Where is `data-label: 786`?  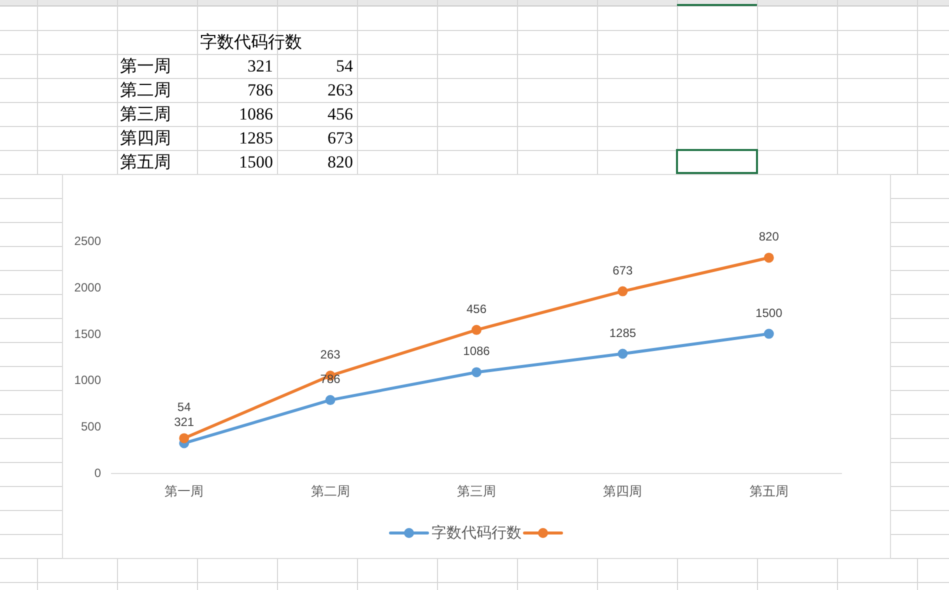 data-label: 786 is located at coordinates (260, 90).